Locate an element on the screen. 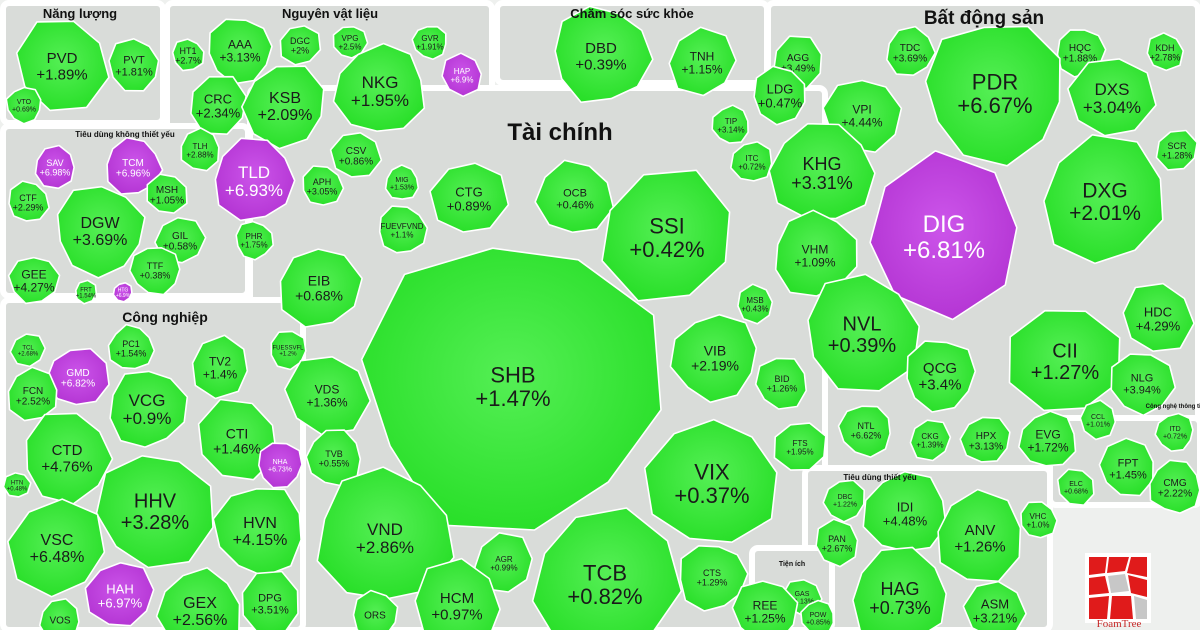 This screenshot has width=1200, height=630. stock-shape-ccl is located at coordinates (1098, 420).